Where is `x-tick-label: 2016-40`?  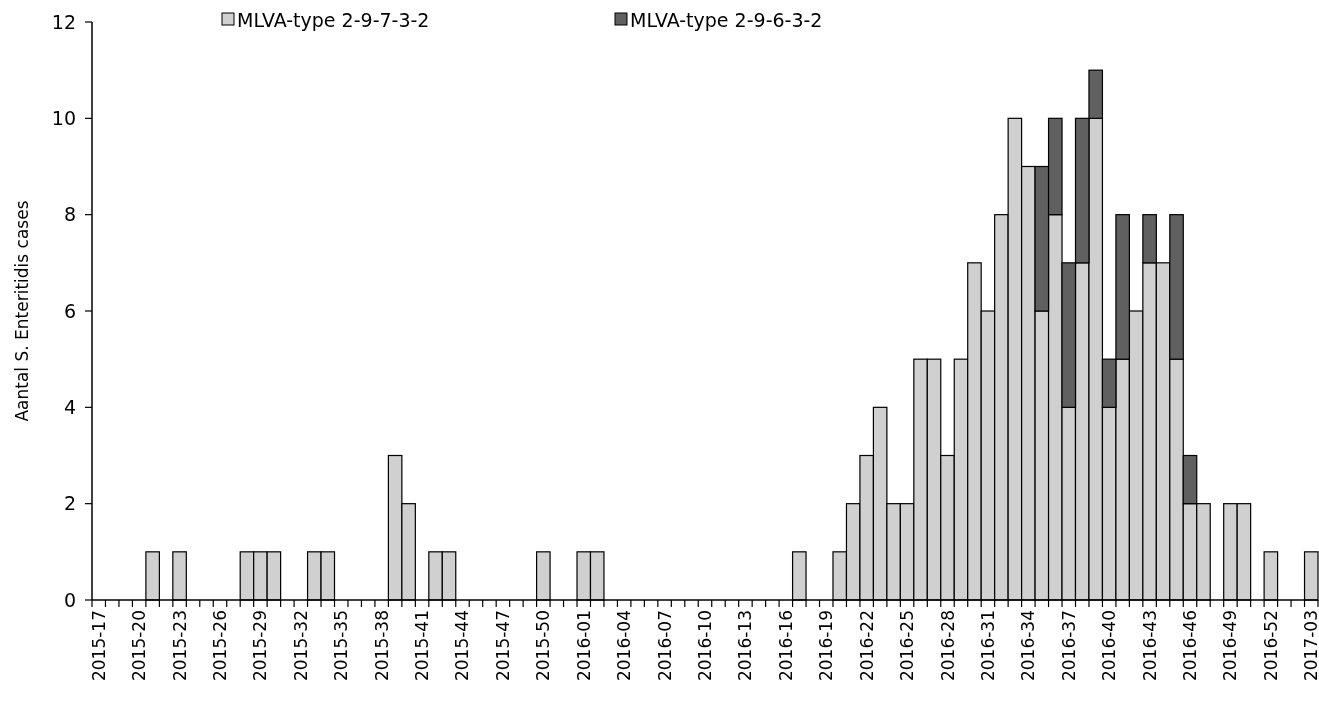 x-tick-label: 2016-40 is located at coordinates (1109, 646).